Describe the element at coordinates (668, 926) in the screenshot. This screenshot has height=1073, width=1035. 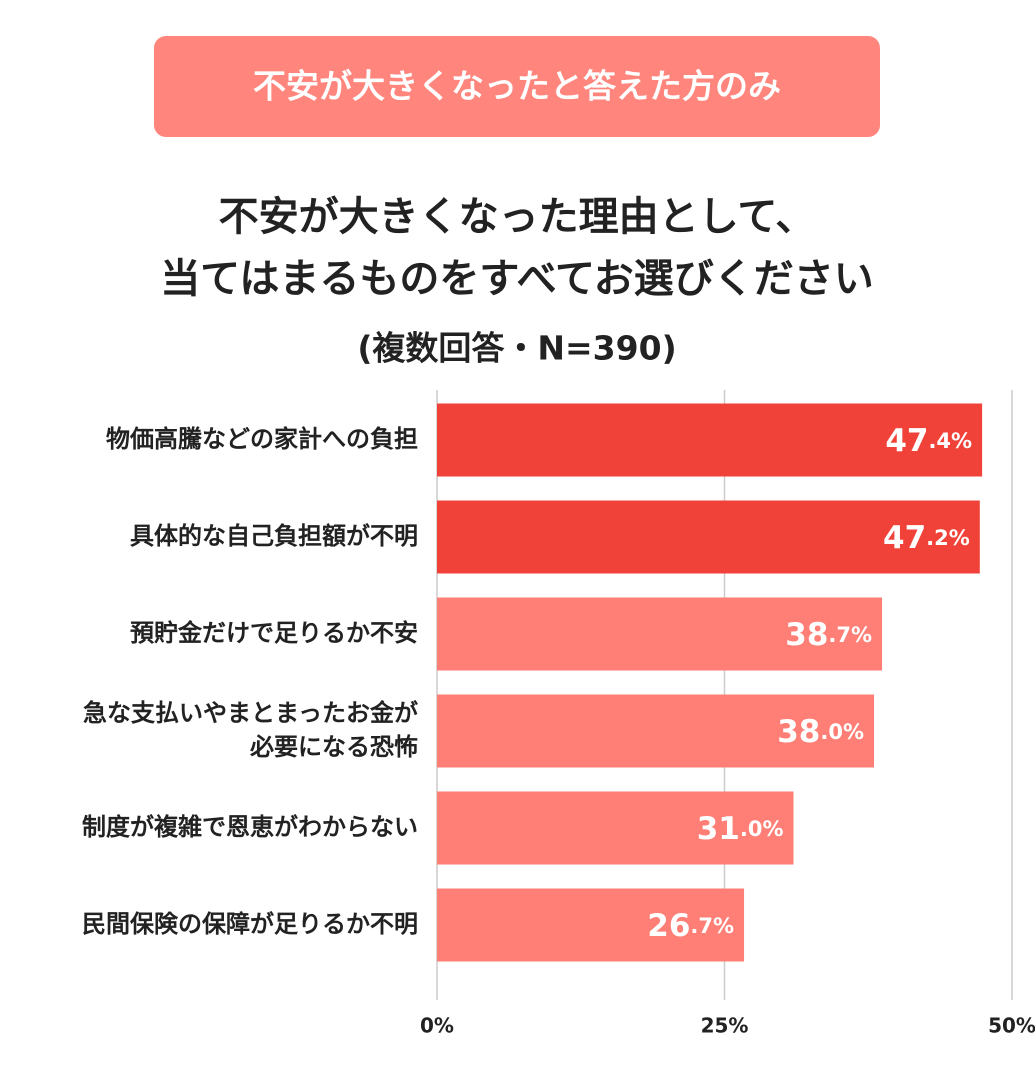
I see `value-label-main: 26` at that location.